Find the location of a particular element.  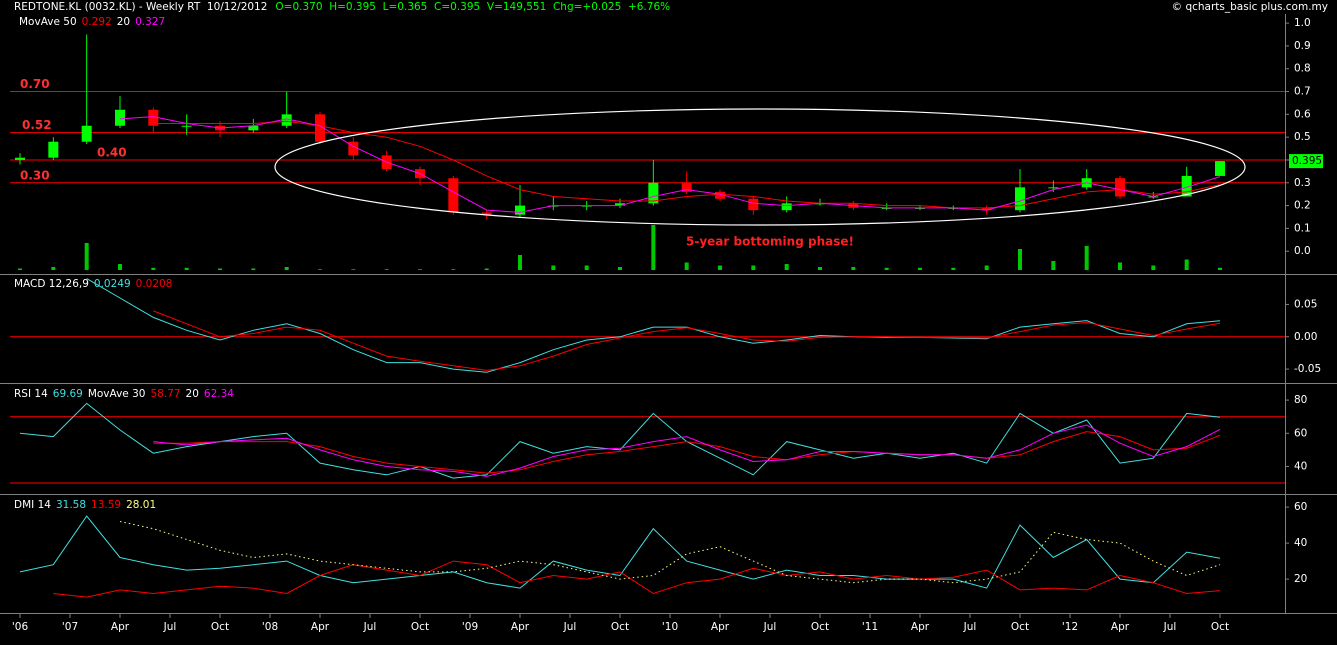

y-tick-label: 0.5 is located at coordinates (1302, 137).